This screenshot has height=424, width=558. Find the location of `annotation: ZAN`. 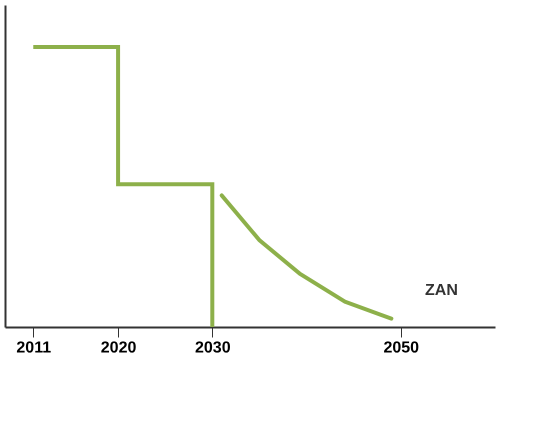

annotation: ZAN is located at coordinates (441, 290).